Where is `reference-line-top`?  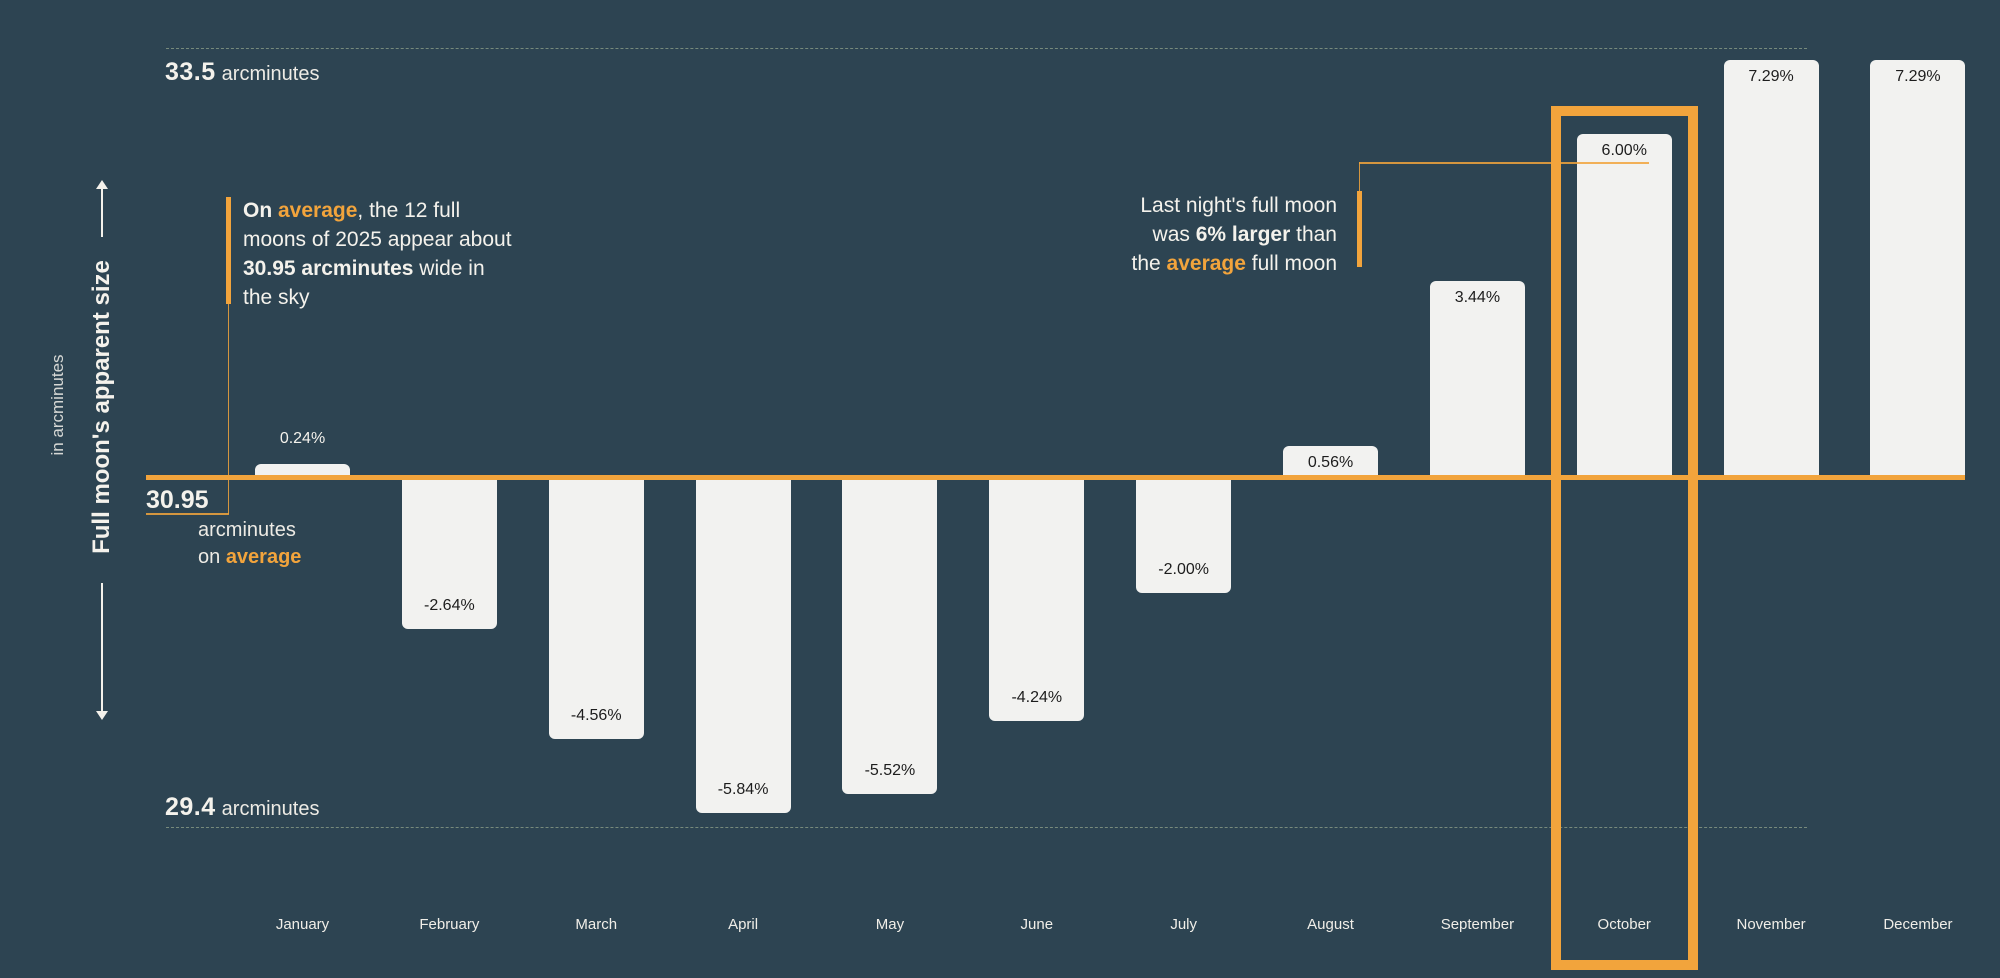 reference-line-top is located at coordinates (986, 48).